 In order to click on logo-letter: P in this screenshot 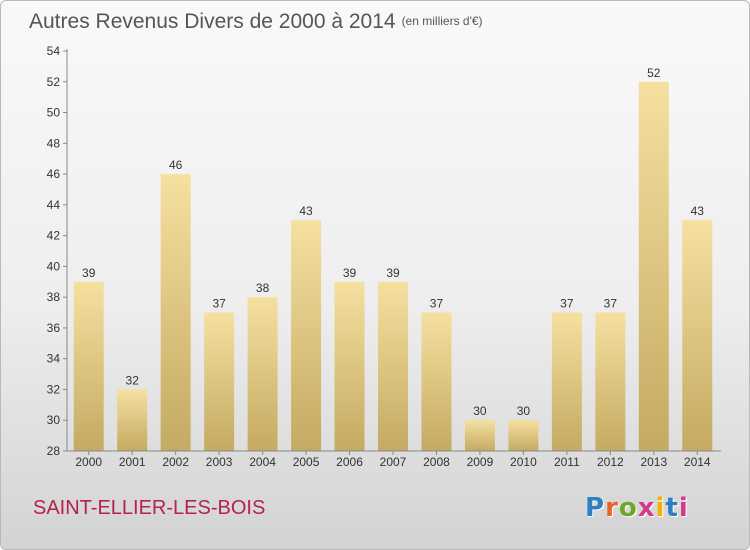, I will do `click(595, 508)`.